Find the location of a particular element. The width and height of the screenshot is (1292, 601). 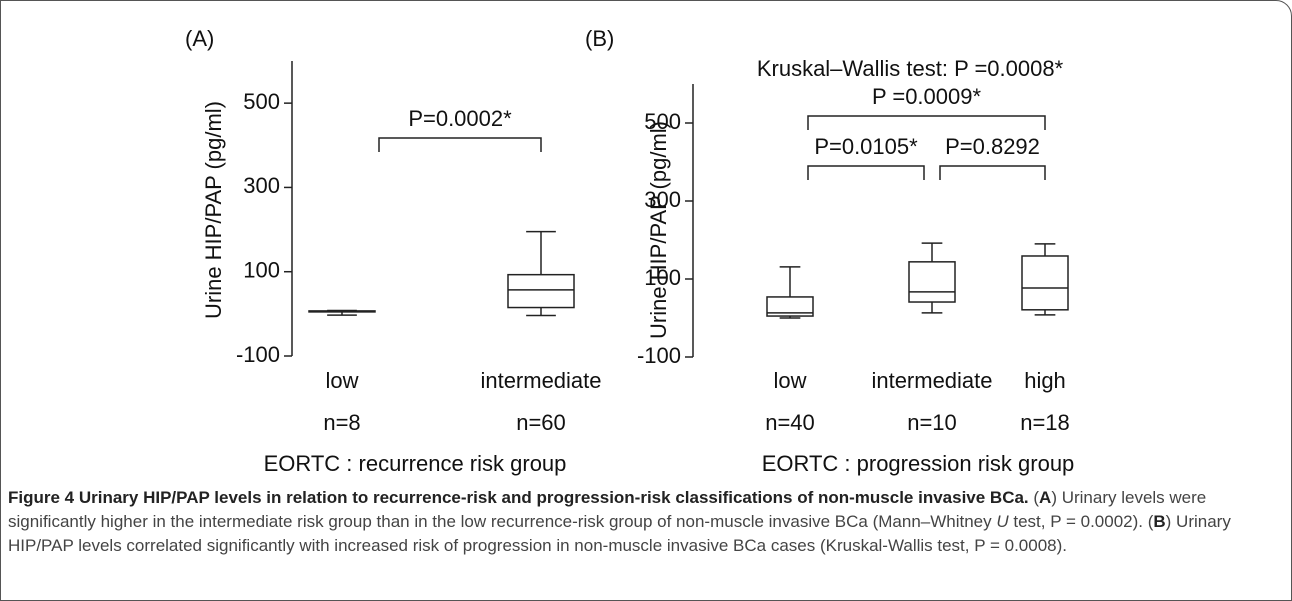

x-axis-label: EORTC : progression risk group is located at coordinates (918, 463).